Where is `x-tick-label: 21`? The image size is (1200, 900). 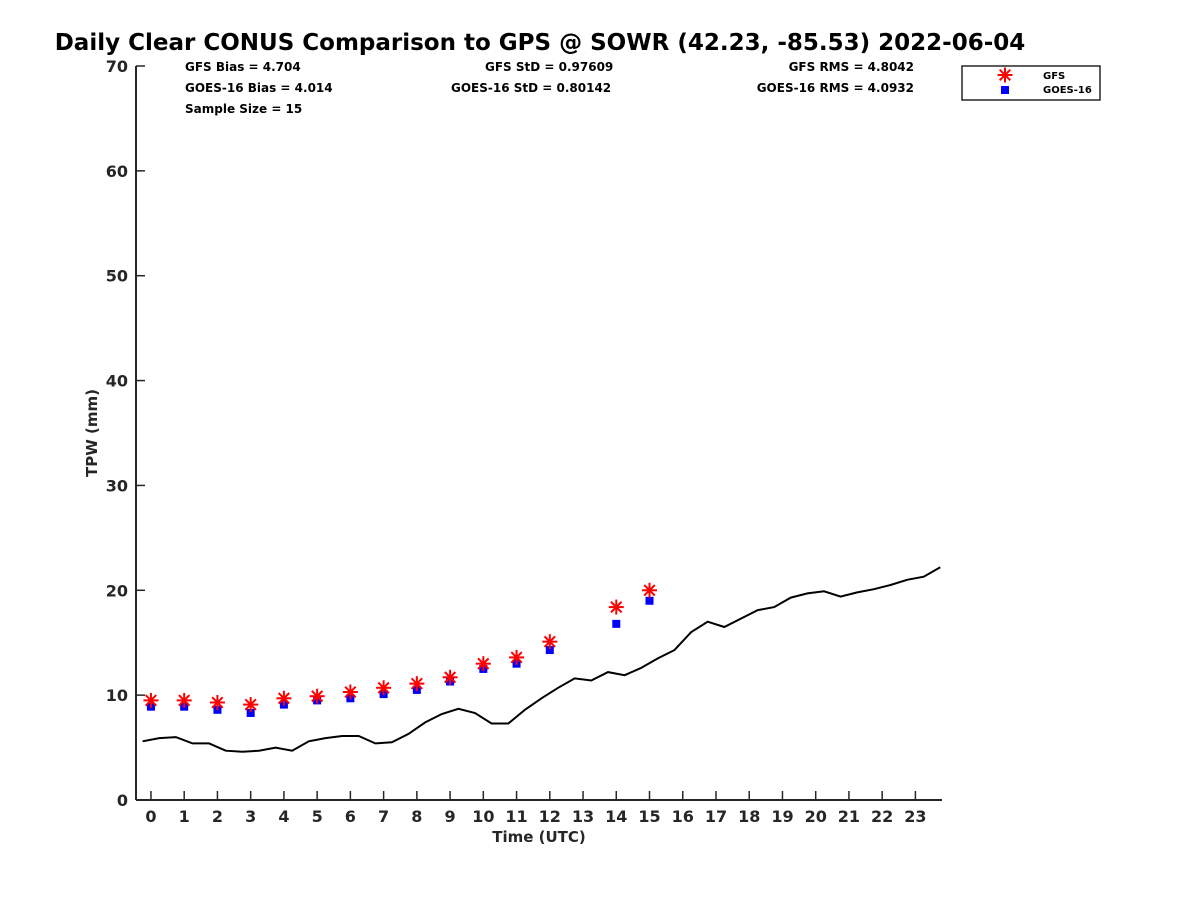
x-tick-label: 21 is located at coordinates (849, 816).